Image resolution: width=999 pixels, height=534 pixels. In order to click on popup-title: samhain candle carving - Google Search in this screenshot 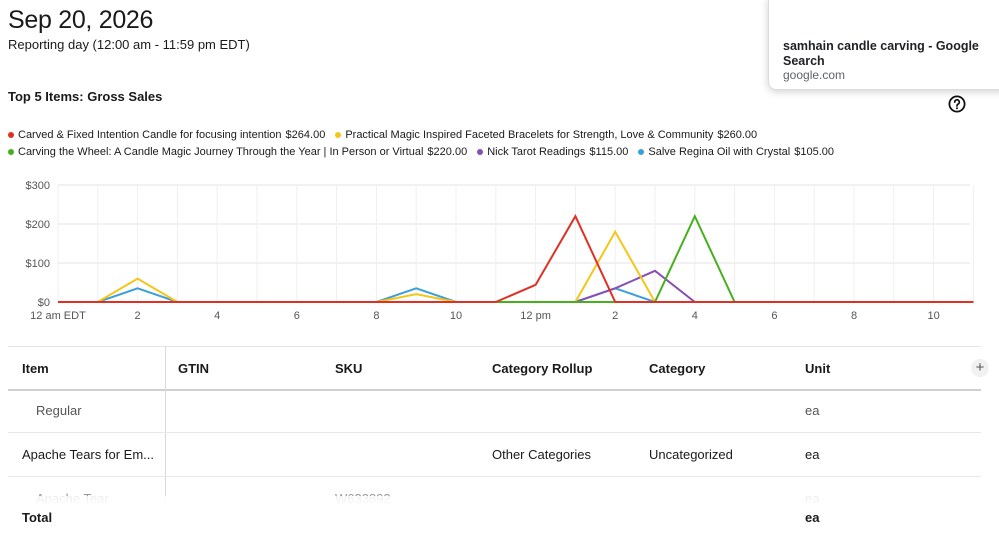, I will do `click(881, 53)`.